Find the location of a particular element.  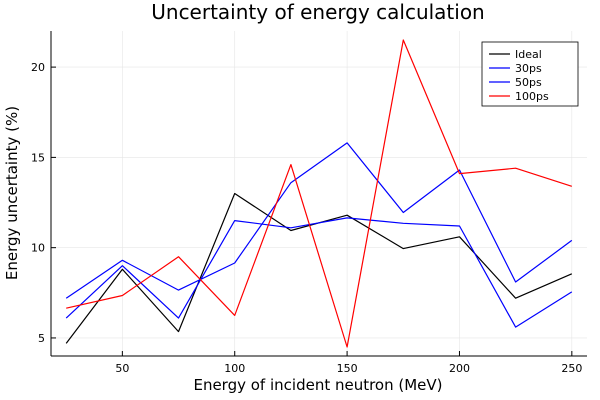

chart-title: Uncertainty of energy calculation is located at coordinates (318, 12).